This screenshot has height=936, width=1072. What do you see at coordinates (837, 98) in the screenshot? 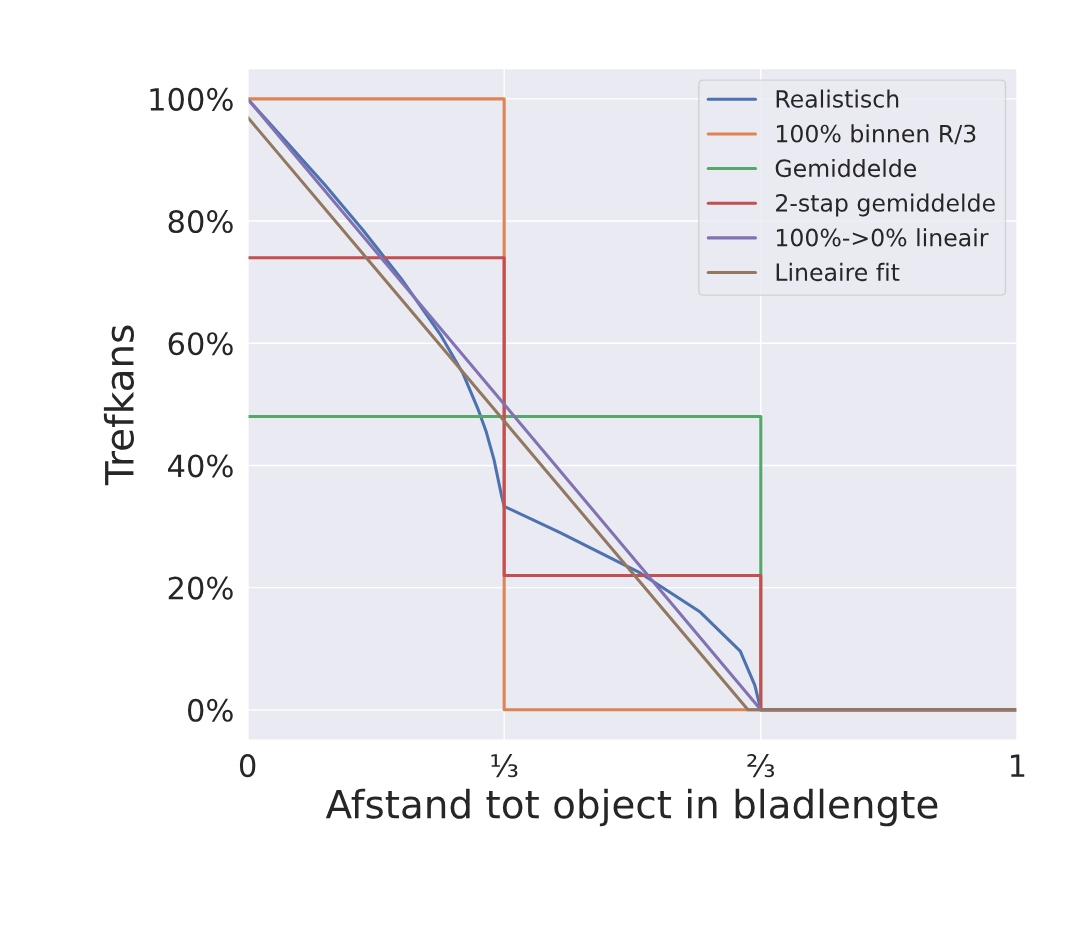
I see `legend-label: Realistisch` at bounding box center [837, 98].